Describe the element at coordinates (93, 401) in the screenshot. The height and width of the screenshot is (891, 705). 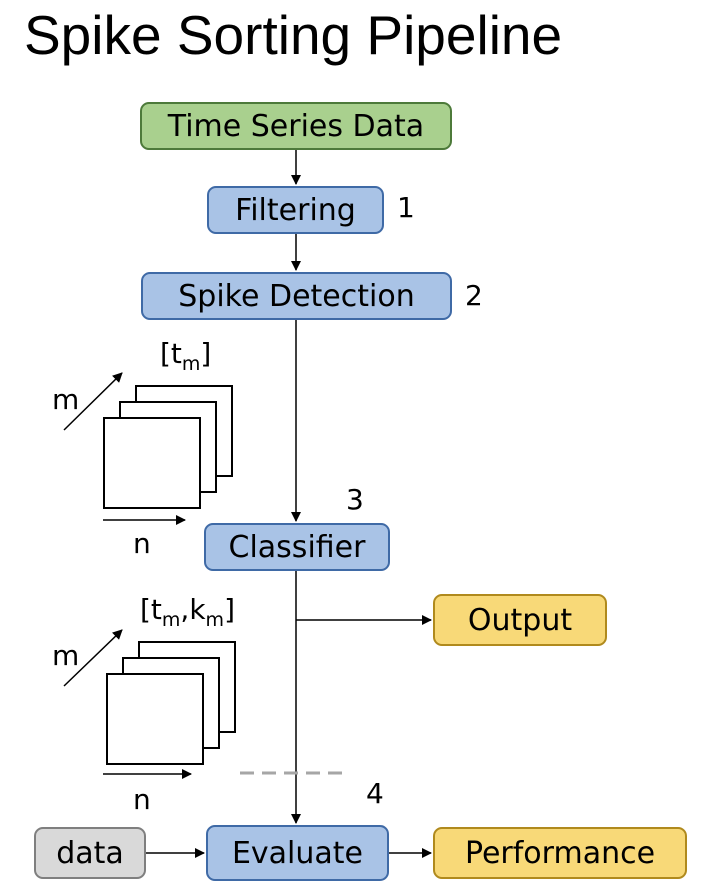
I see `stack1-depth-arrow` at that location.